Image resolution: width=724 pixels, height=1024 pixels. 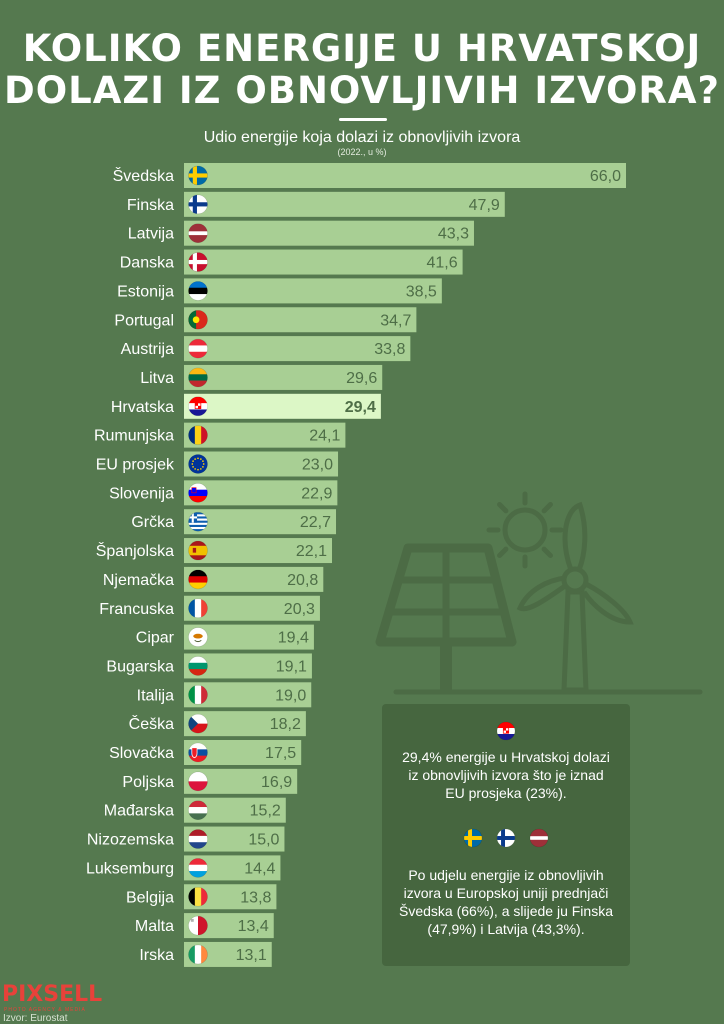 I want to click on flag-czechia-icon, so click(x=198, y=723).